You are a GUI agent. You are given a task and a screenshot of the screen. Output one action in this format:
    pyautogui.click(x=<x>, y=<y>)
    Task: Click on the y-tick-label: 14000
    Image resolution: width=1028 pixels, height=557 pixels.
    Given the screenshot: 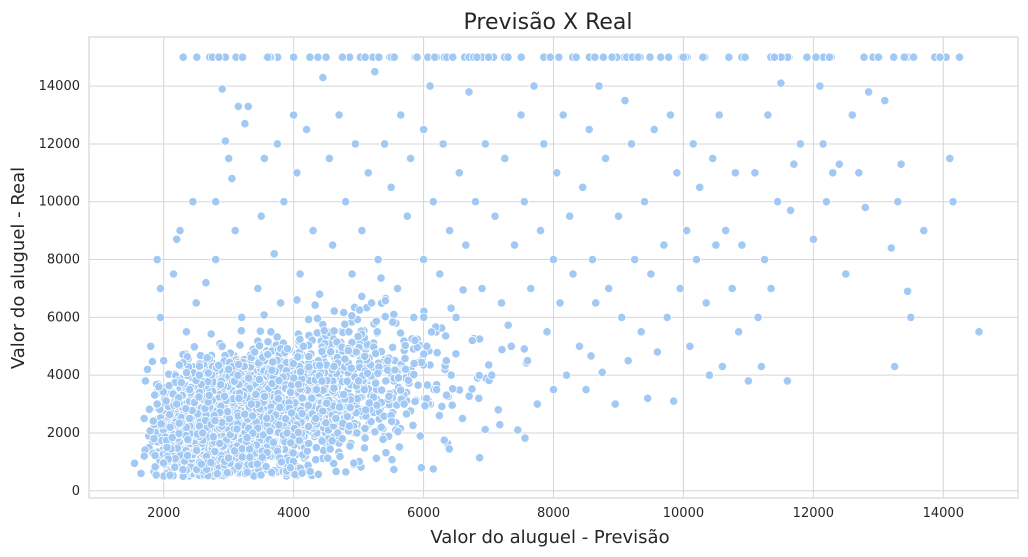 What is the action you would take?
    pyautogui.click(x=59, y=86)
    